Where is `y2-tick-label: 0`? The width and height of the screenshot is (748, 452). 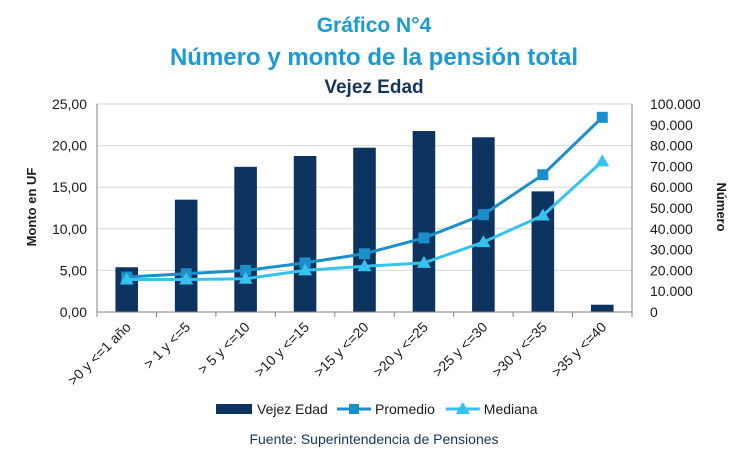 y2-tick-label: 0 is located at coordinates (654, 312).